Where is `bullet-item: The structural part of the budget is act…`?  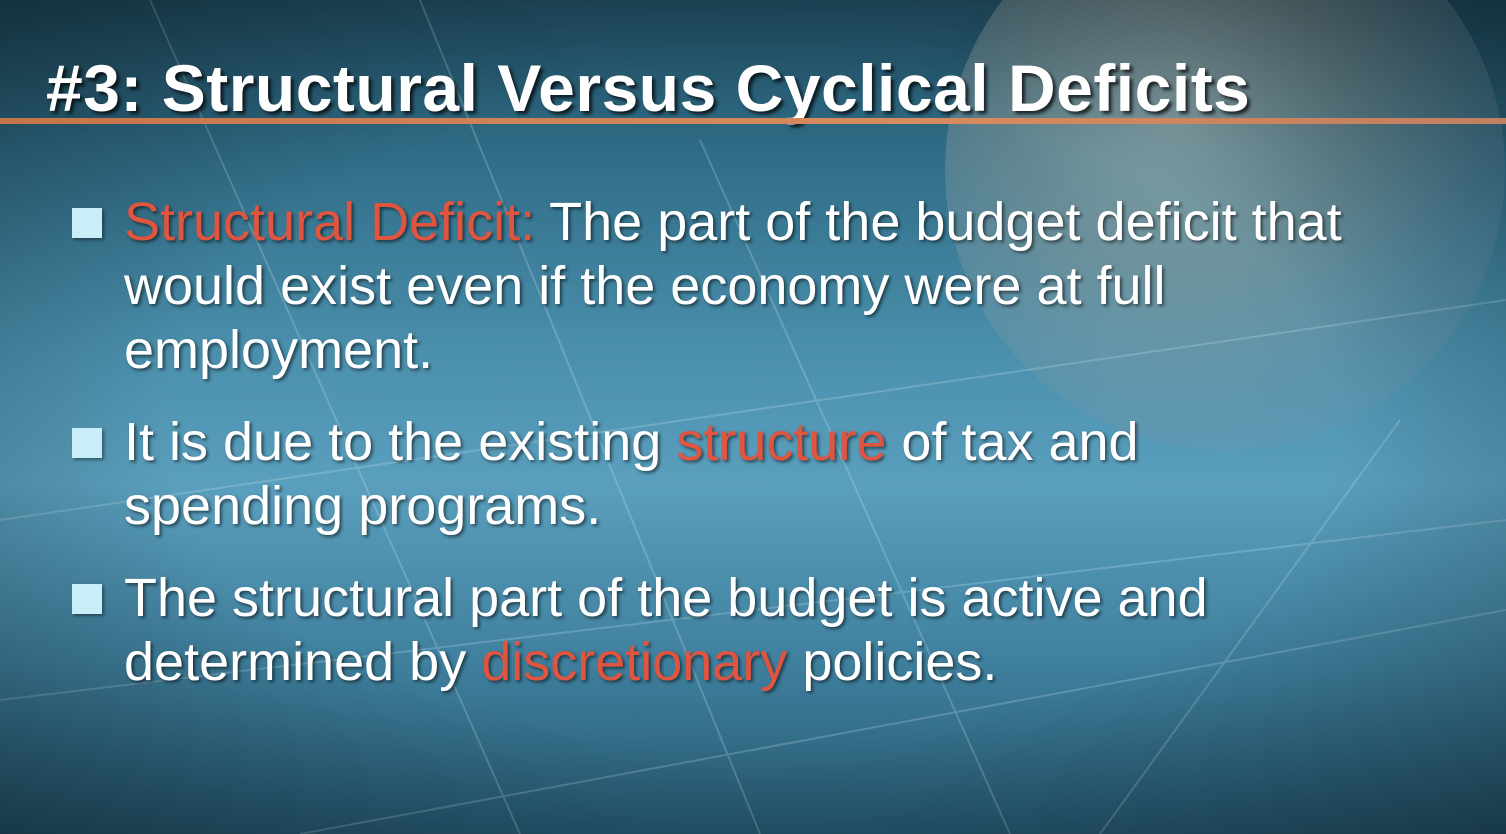
bullet-item: The structural part of the budget is act… is located at coordinates (738, 630).